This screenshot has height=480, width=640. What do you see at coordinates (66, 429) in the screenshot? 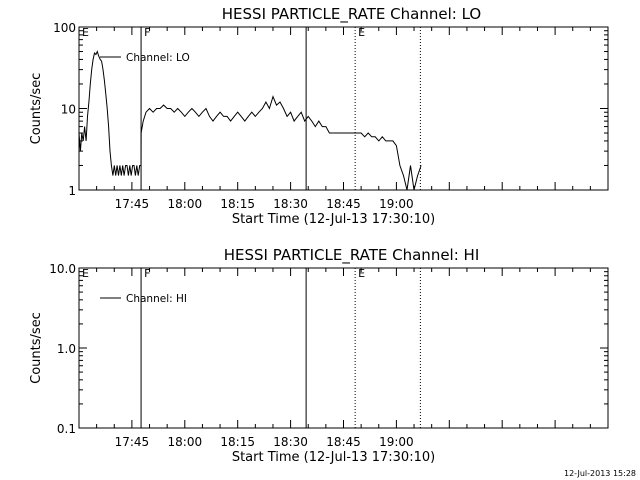
I see `y-tick-label: 0.1` at bounding box center [66, 429].